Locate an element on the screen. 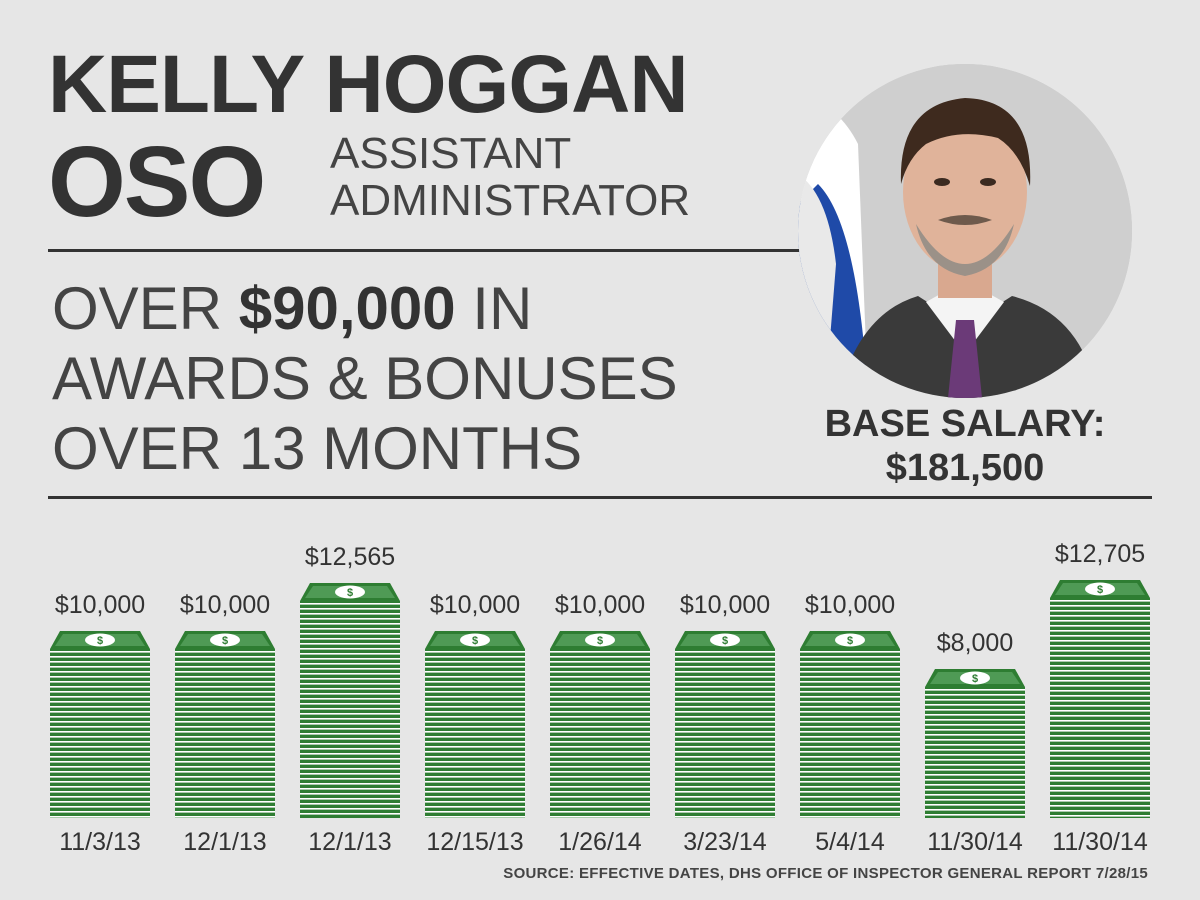  headline-line-2: AWARDS & BONUSES is located at coordinates (365, 378).